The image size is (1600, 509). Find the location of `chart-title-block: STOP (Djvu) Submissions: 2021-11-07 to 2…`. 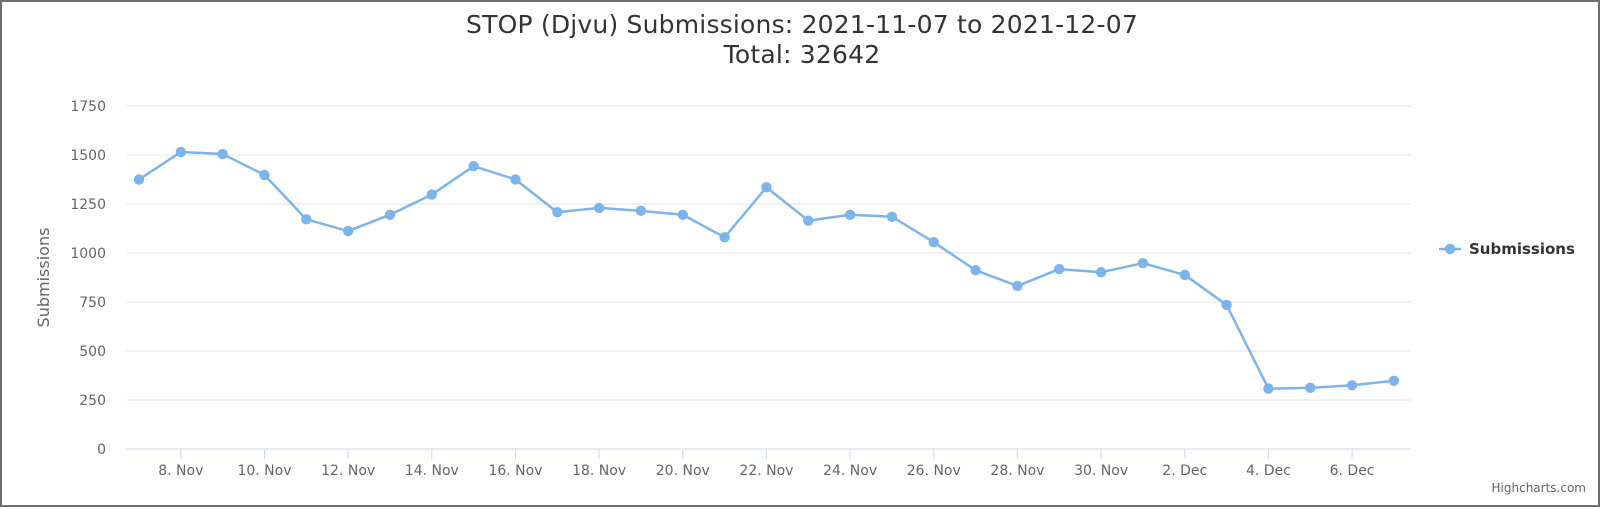

chart-title-block: STOP (Djvu) Submissions: 2021-11-07 to 2… is located at coordinates (801, 40).